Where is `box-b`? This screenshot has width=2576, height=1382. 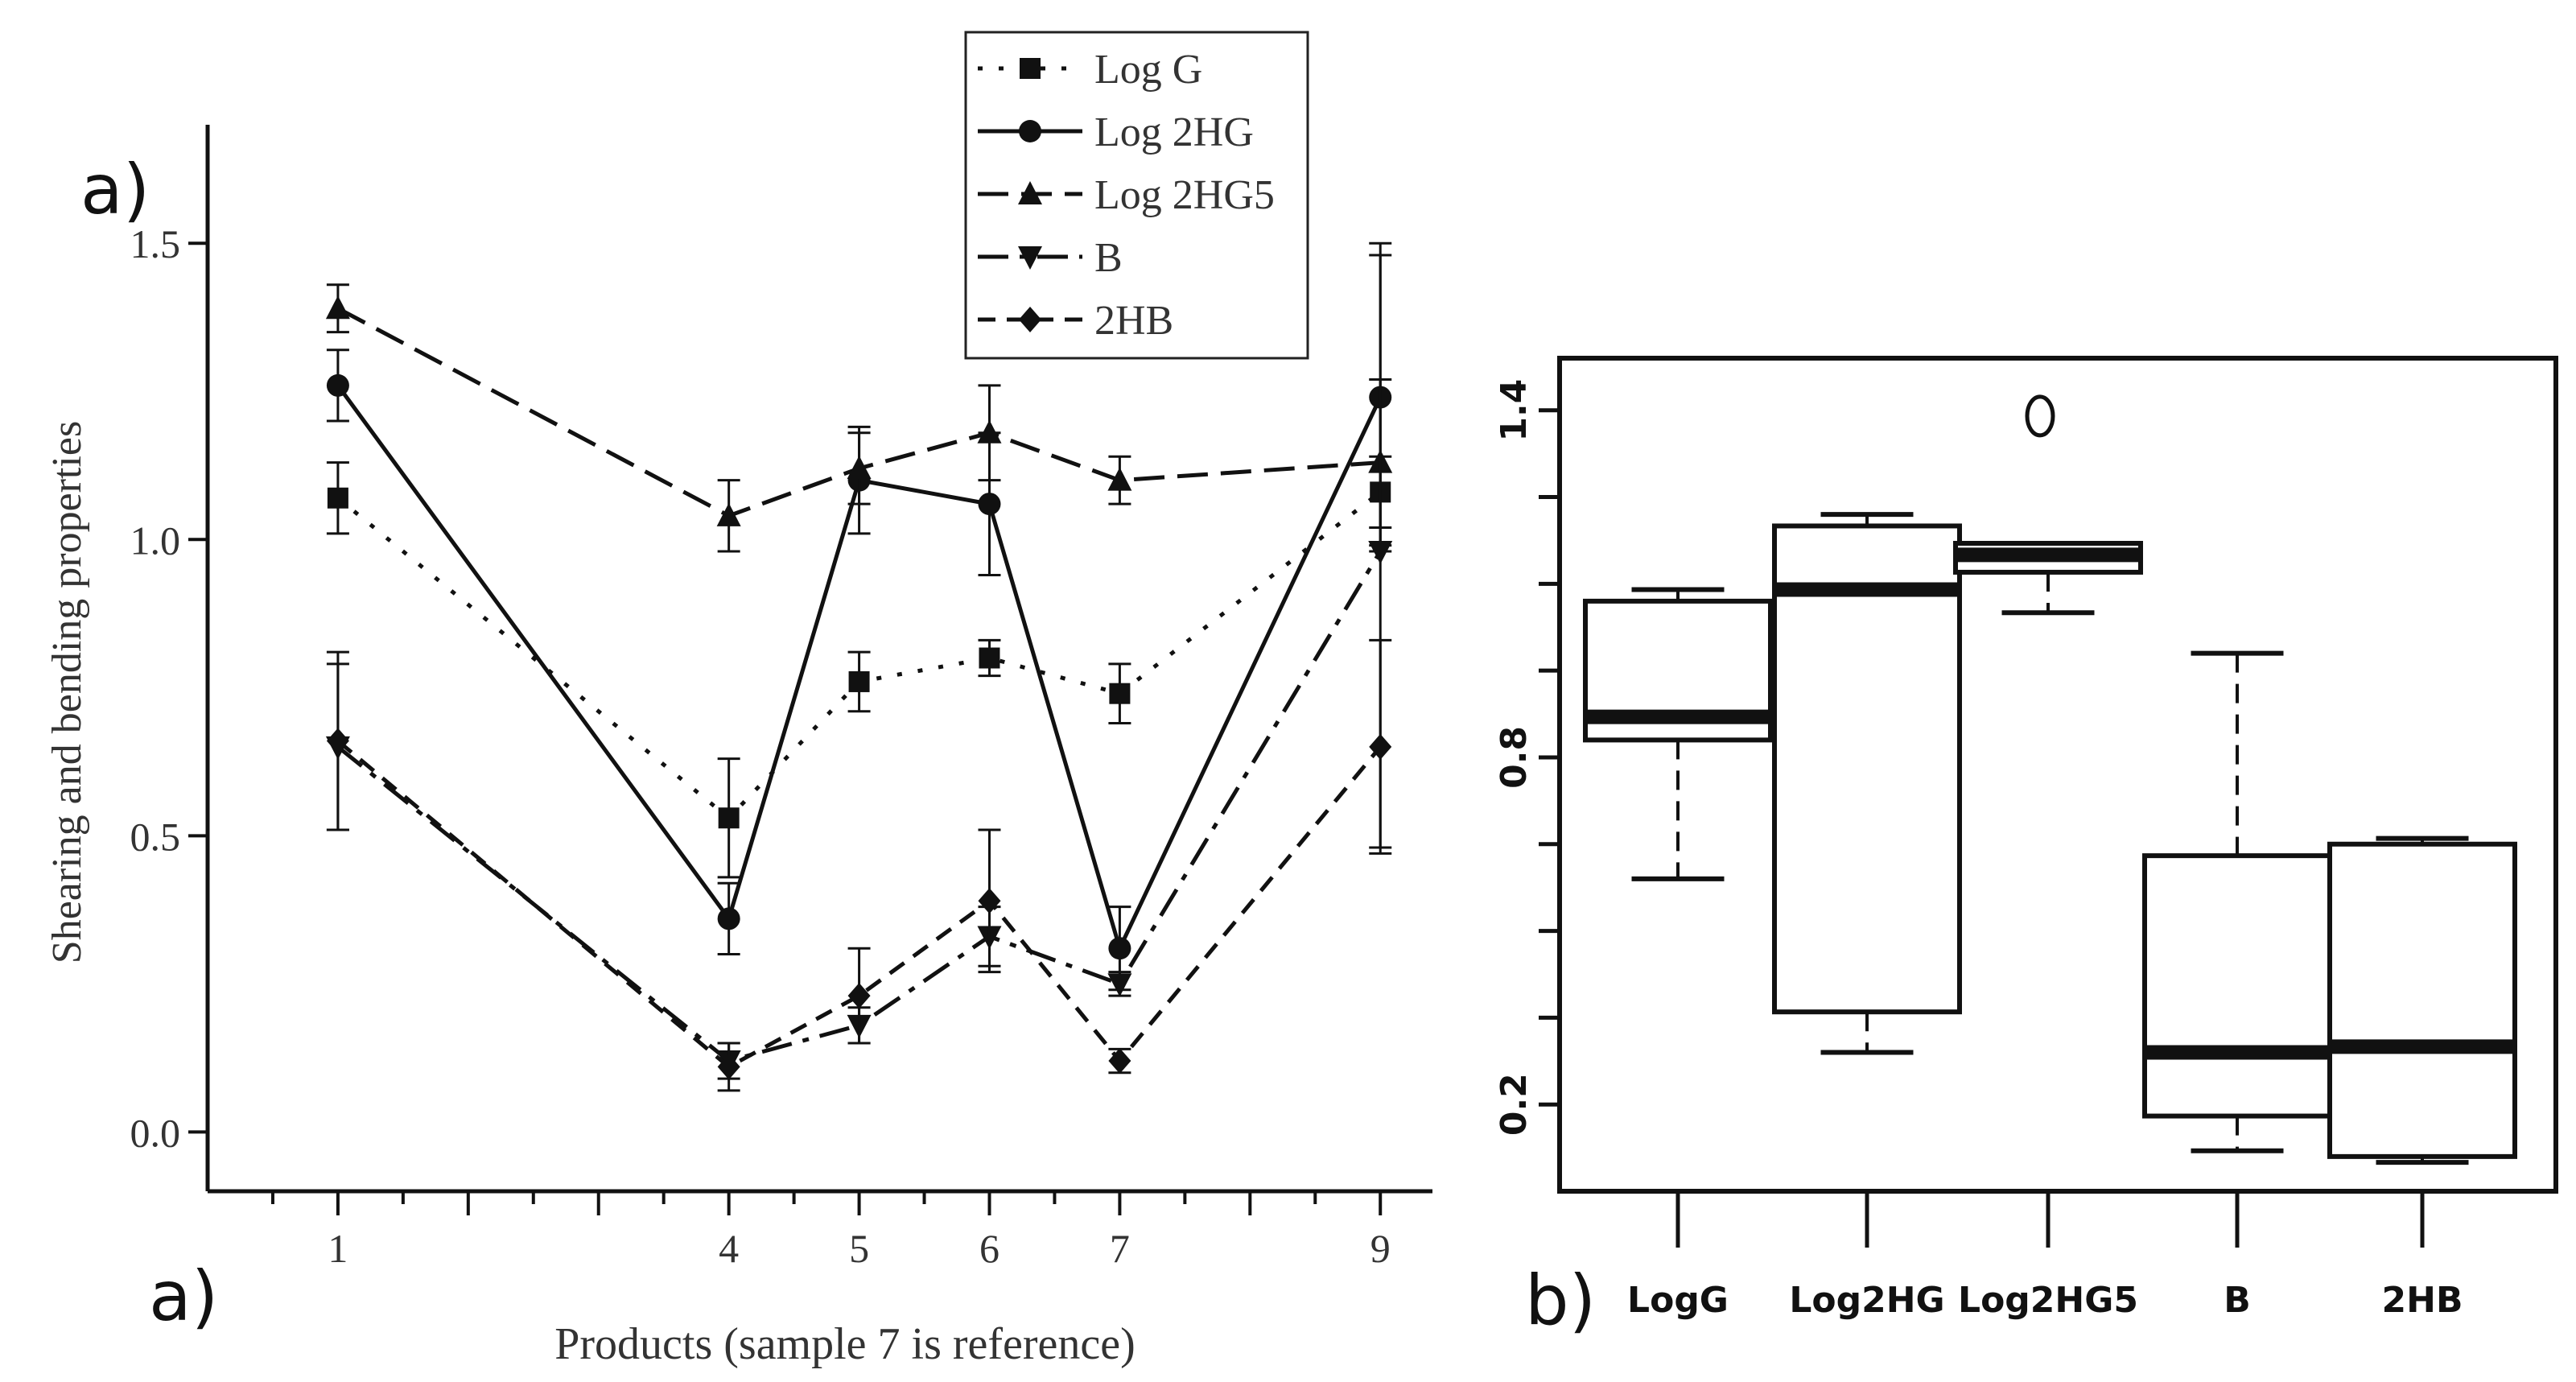 box-b is located at coordinates (2237, 902).